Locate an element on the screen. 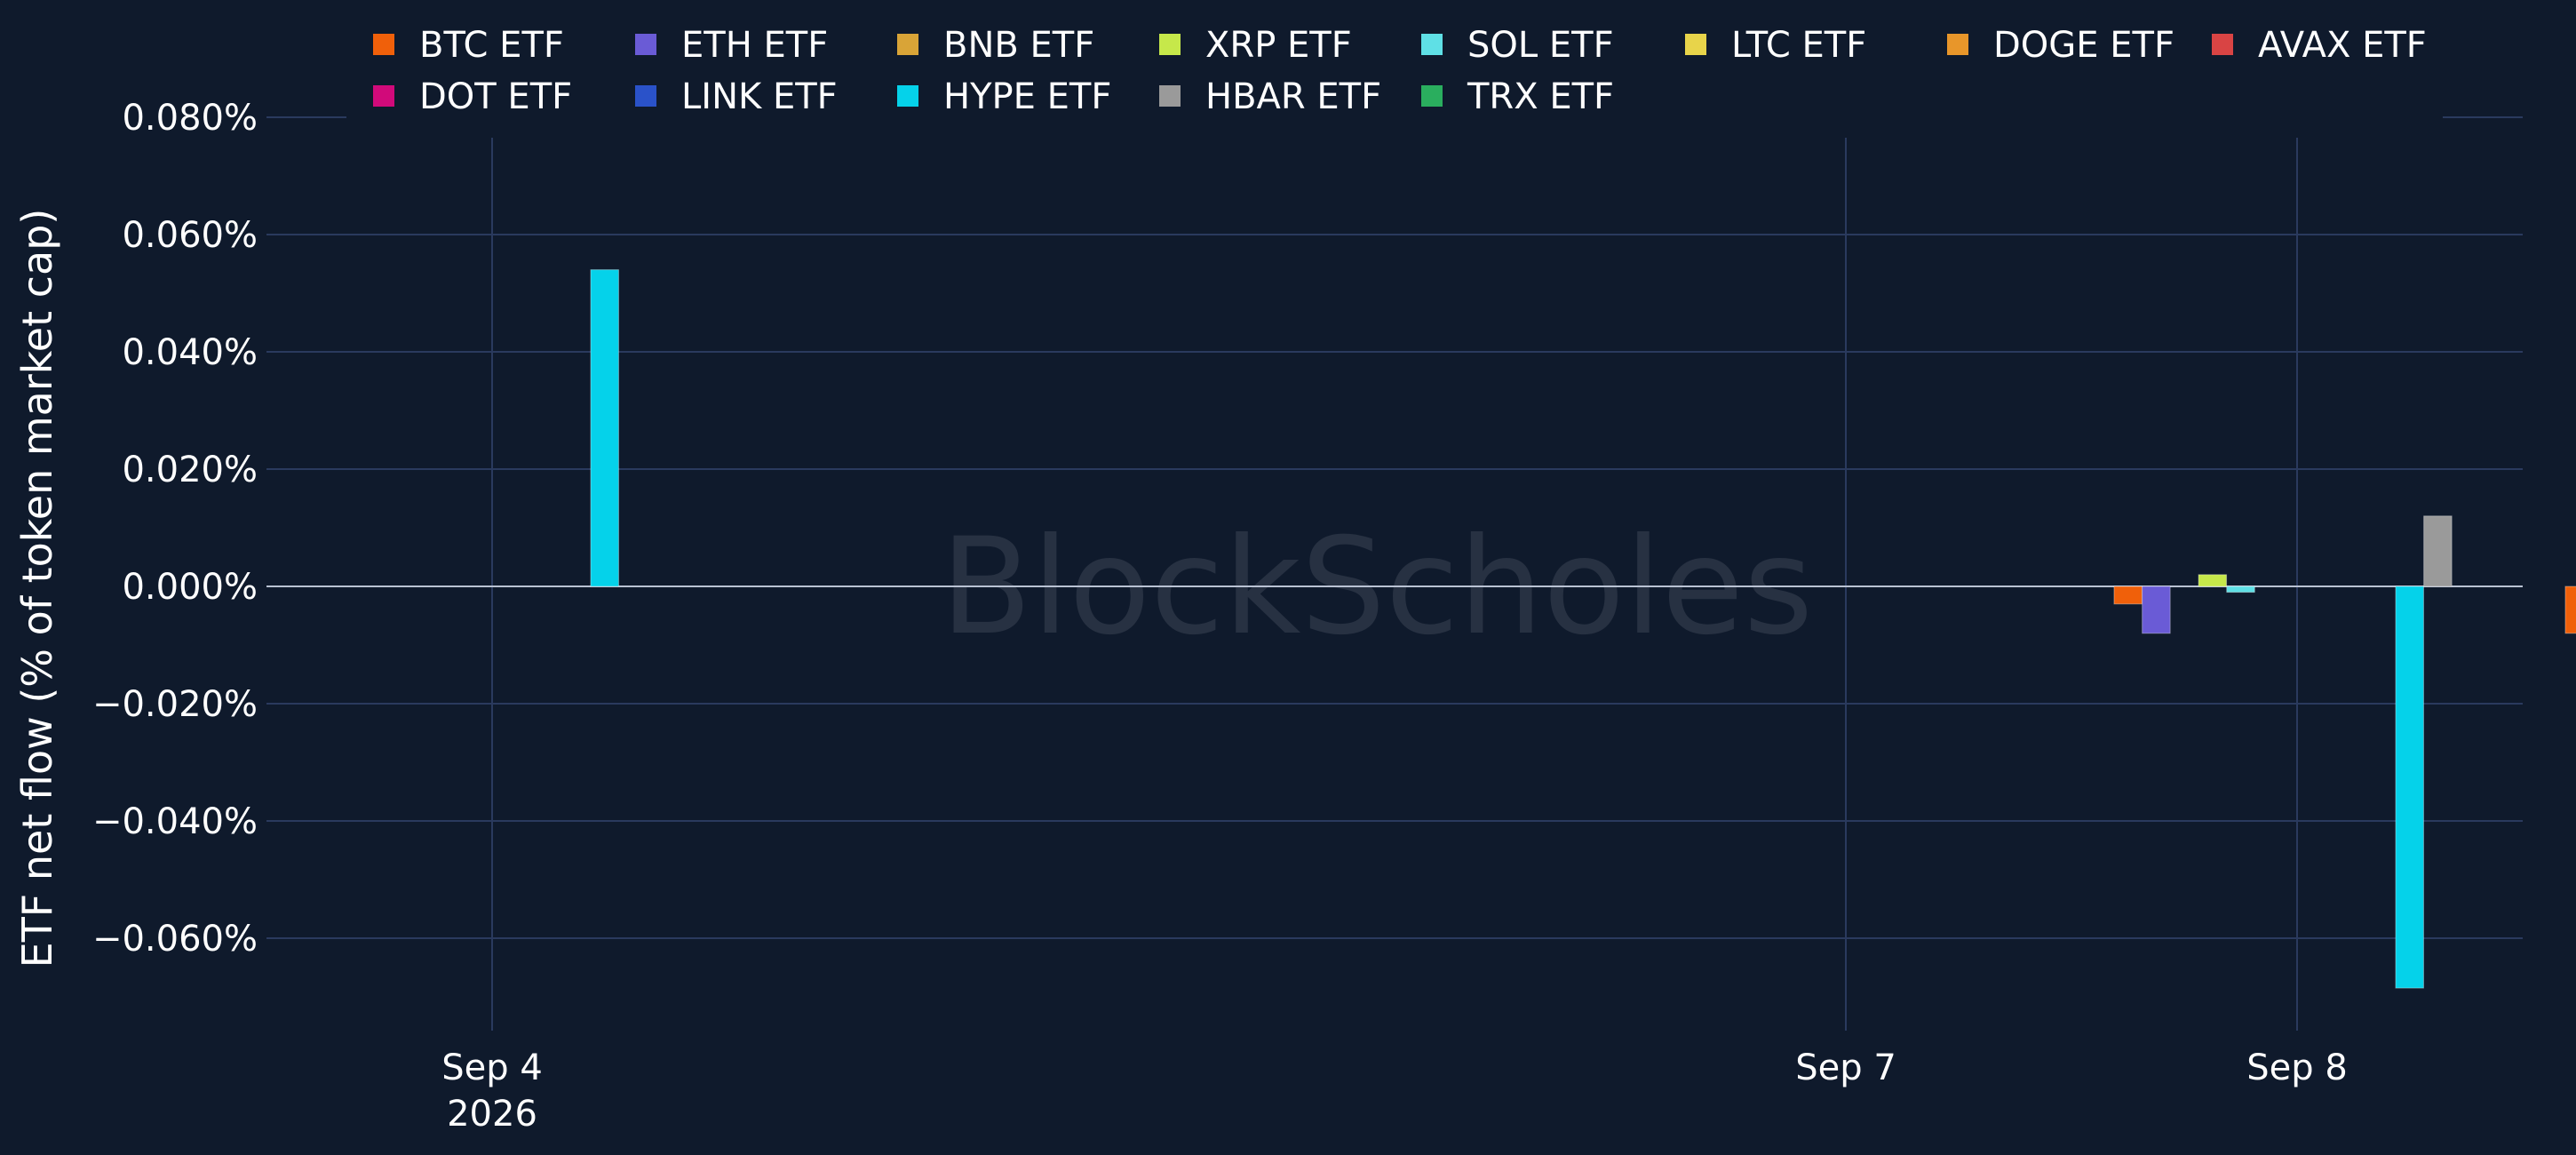 This screenshot has height=1155, width=2576. legend-item: HYPE ETF is located at coordinates (1004, 96).